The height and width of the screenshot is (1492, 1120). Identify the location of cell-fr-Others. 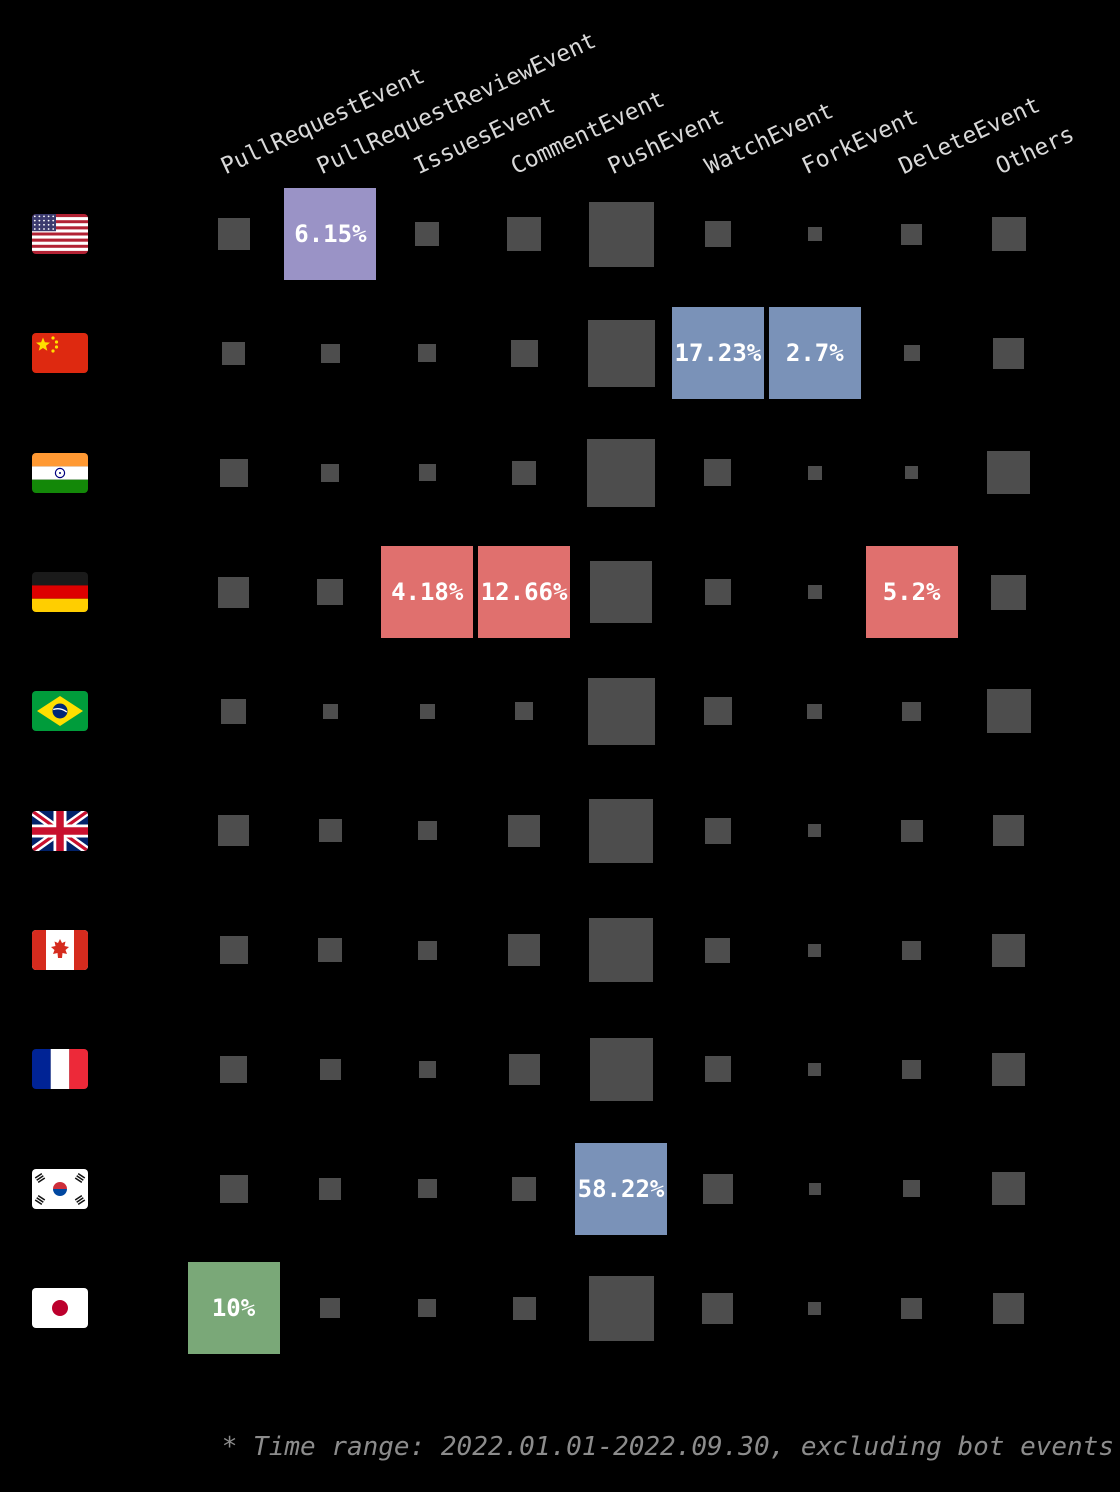
(1008, 1069).